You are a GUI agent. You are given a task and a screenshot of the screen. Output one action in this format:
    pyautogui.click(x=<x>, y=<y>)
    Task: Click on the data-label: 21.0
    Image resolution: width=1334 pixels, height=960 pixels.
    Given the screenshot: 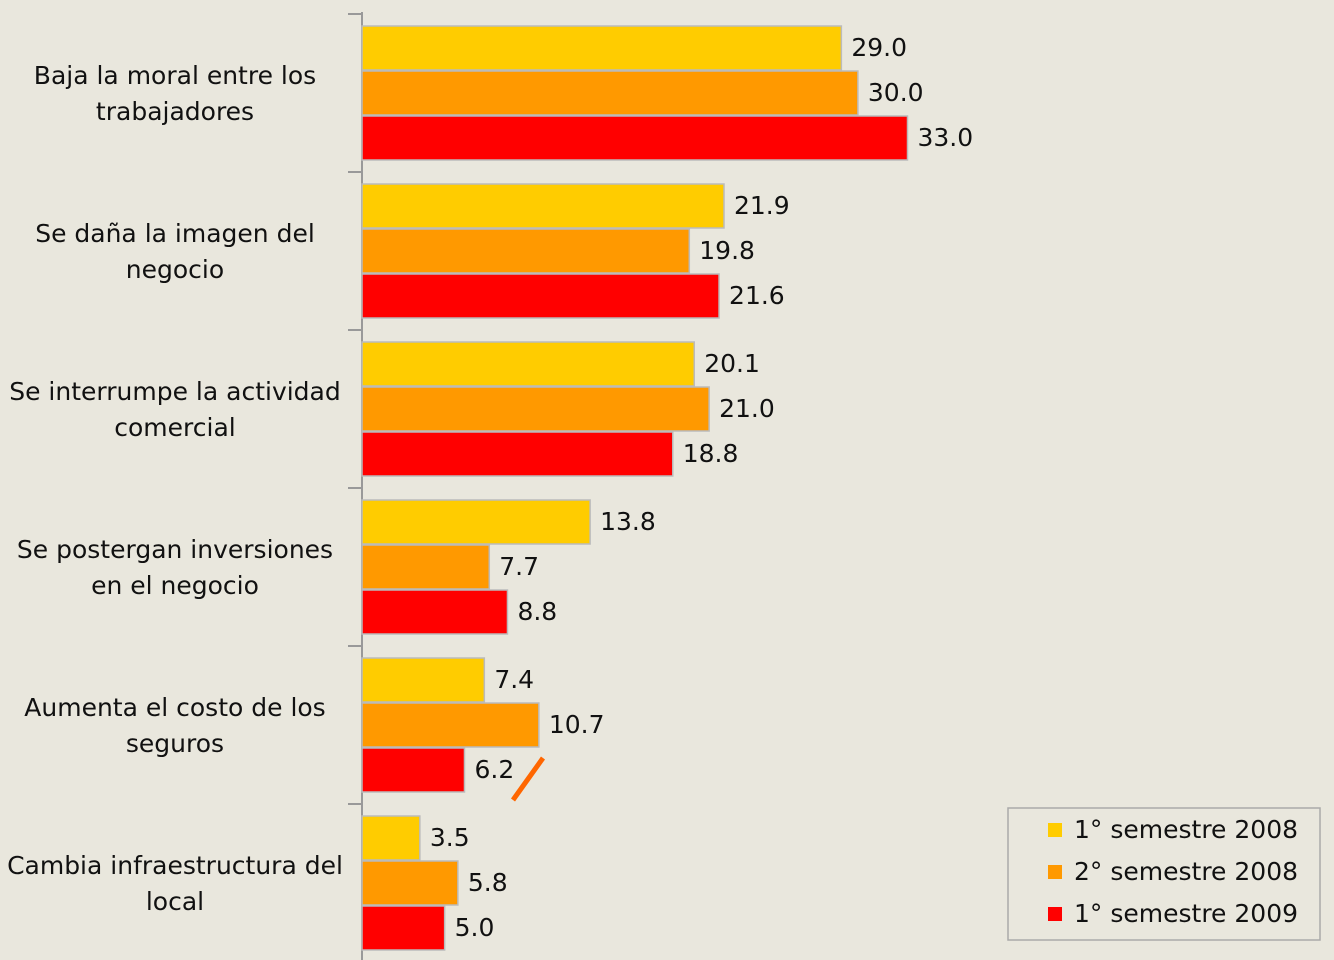 What is the action you would take?
    pyautogui.click(x=747, y=408)
    